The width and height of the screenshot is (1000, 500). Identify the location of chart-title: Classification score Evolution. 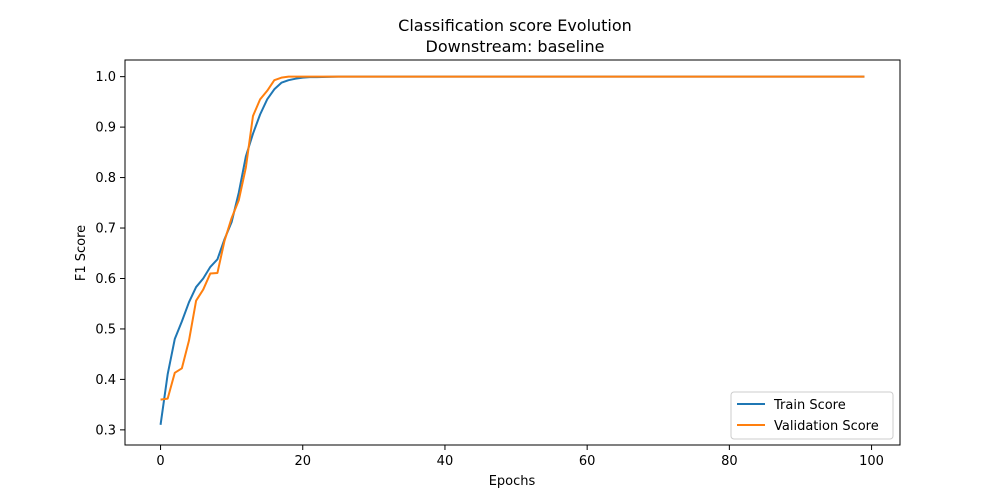
(515, 25).